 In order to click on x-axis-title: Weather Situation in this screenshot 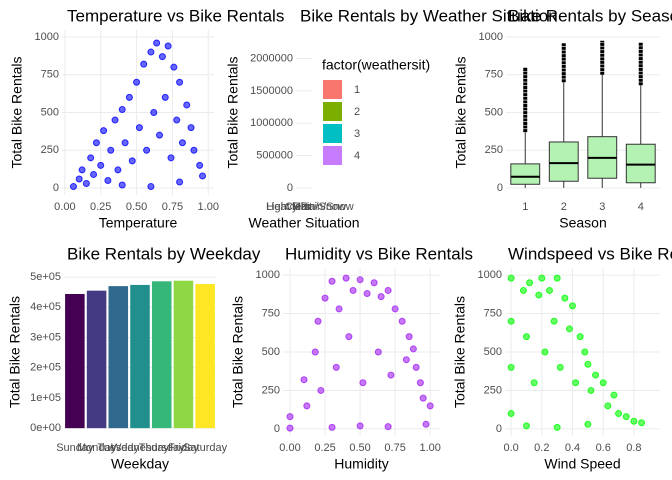, I will do `click(303, 223)`.